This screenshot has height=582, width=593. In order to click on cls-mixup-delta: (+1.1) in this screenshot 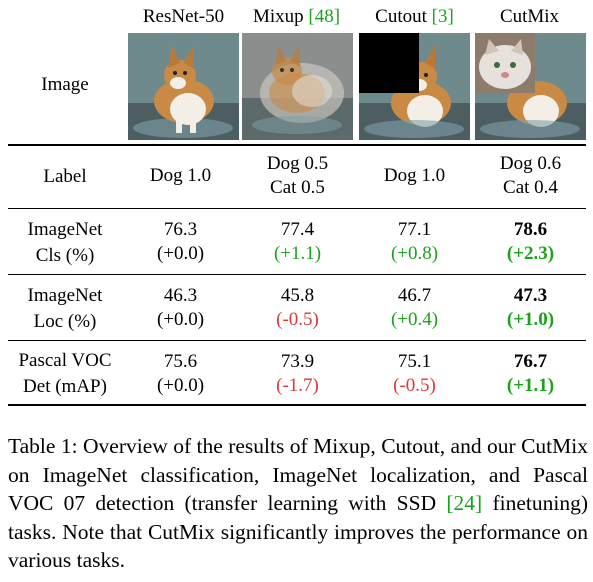, I will do `click(297, 253)`.